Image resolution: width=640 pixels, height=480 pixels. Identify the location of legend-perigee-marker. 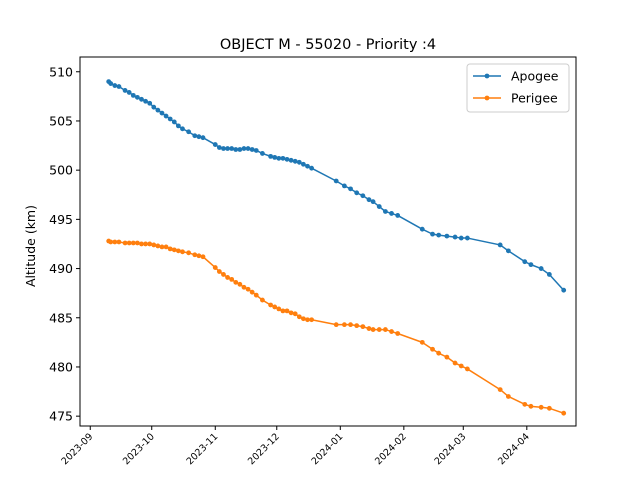
(487, 98).